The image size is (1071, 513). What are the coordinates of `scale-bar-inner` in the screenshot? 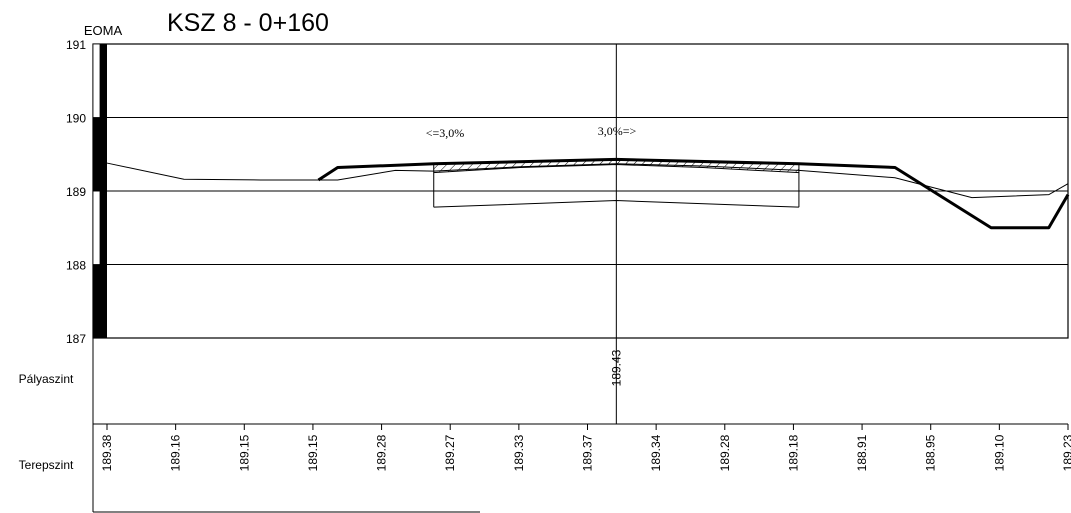 It's located at (103, 191).